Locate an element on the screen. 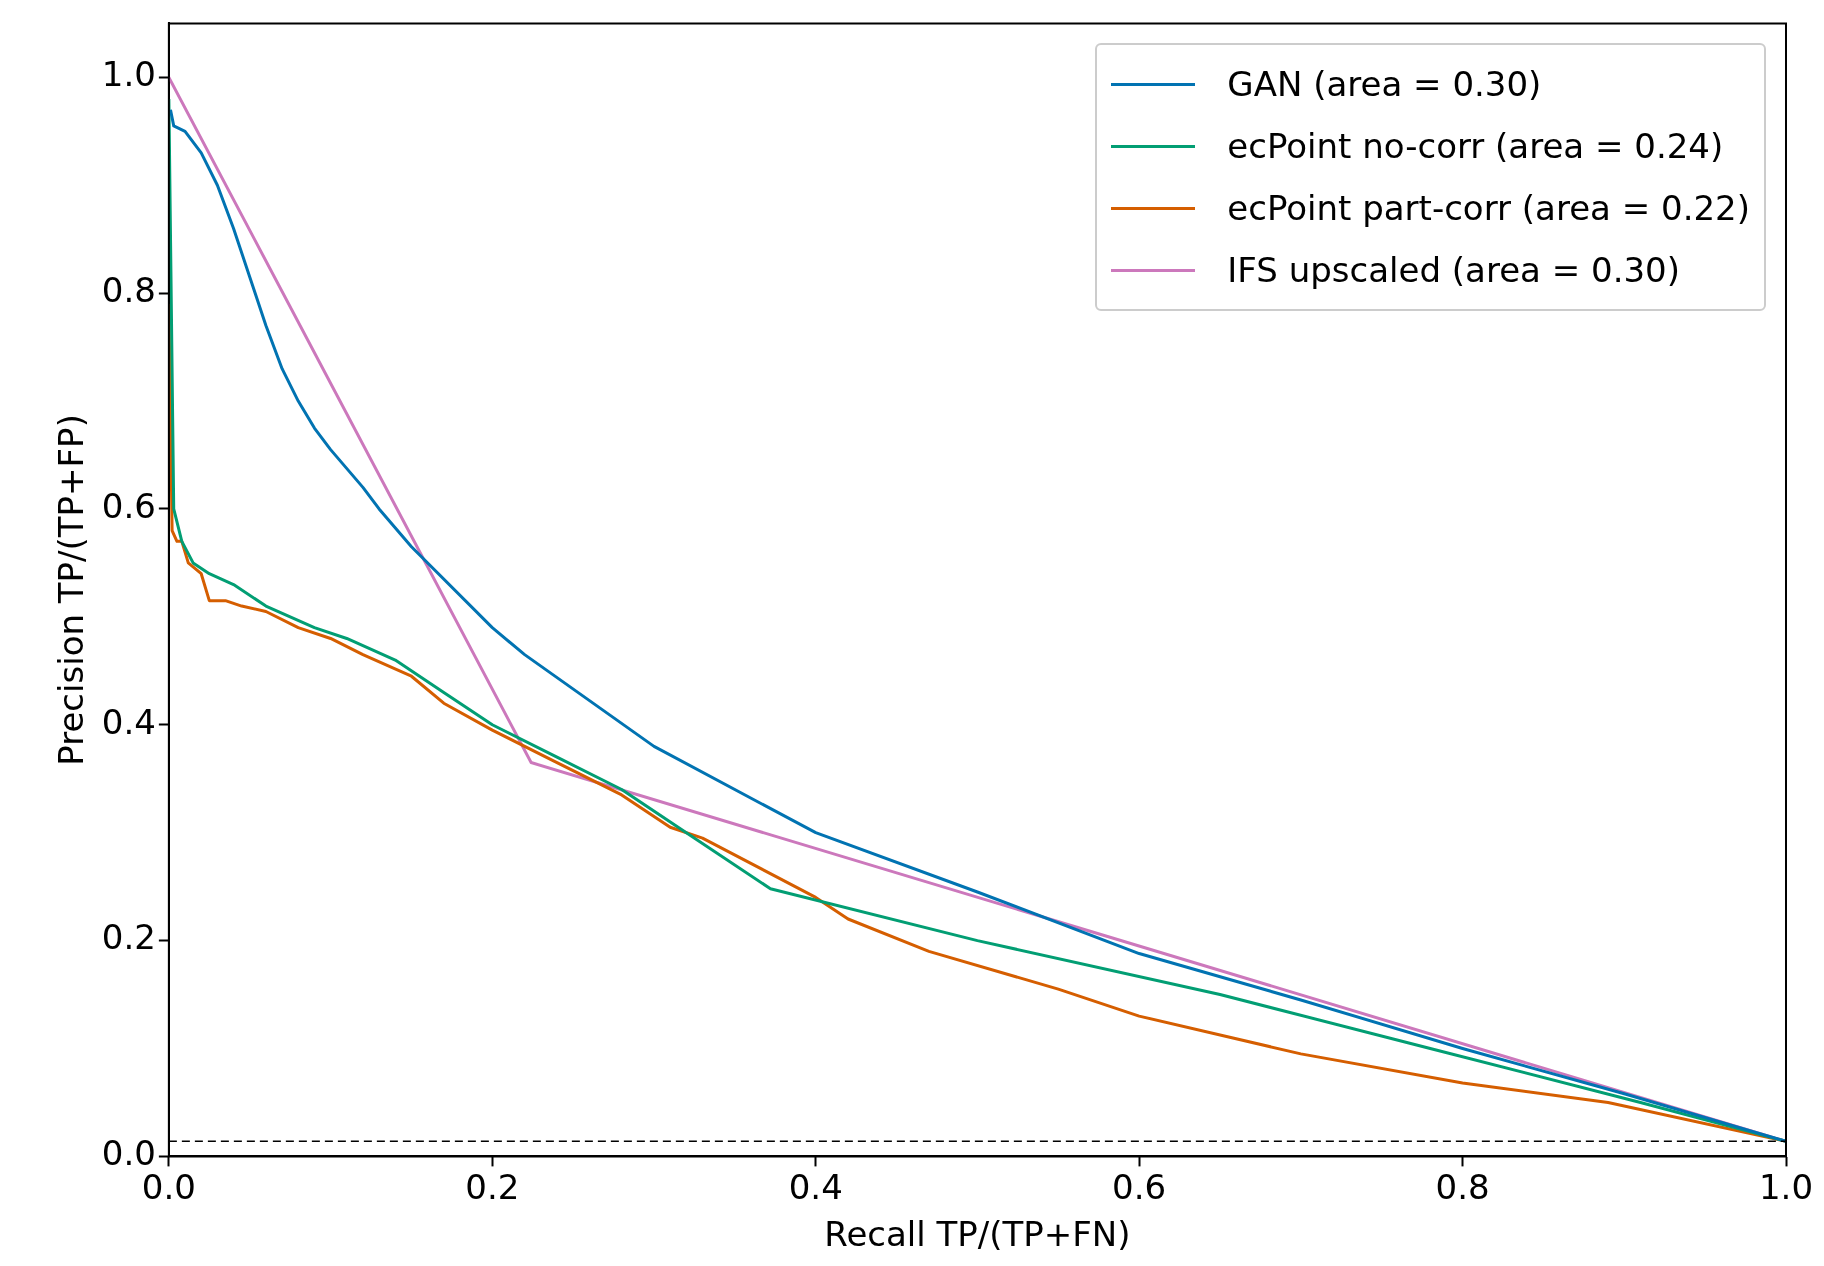 This screenshot has width=1824, height=1266. y-tick-label: 0.4 is located at coordinates (128, 721).